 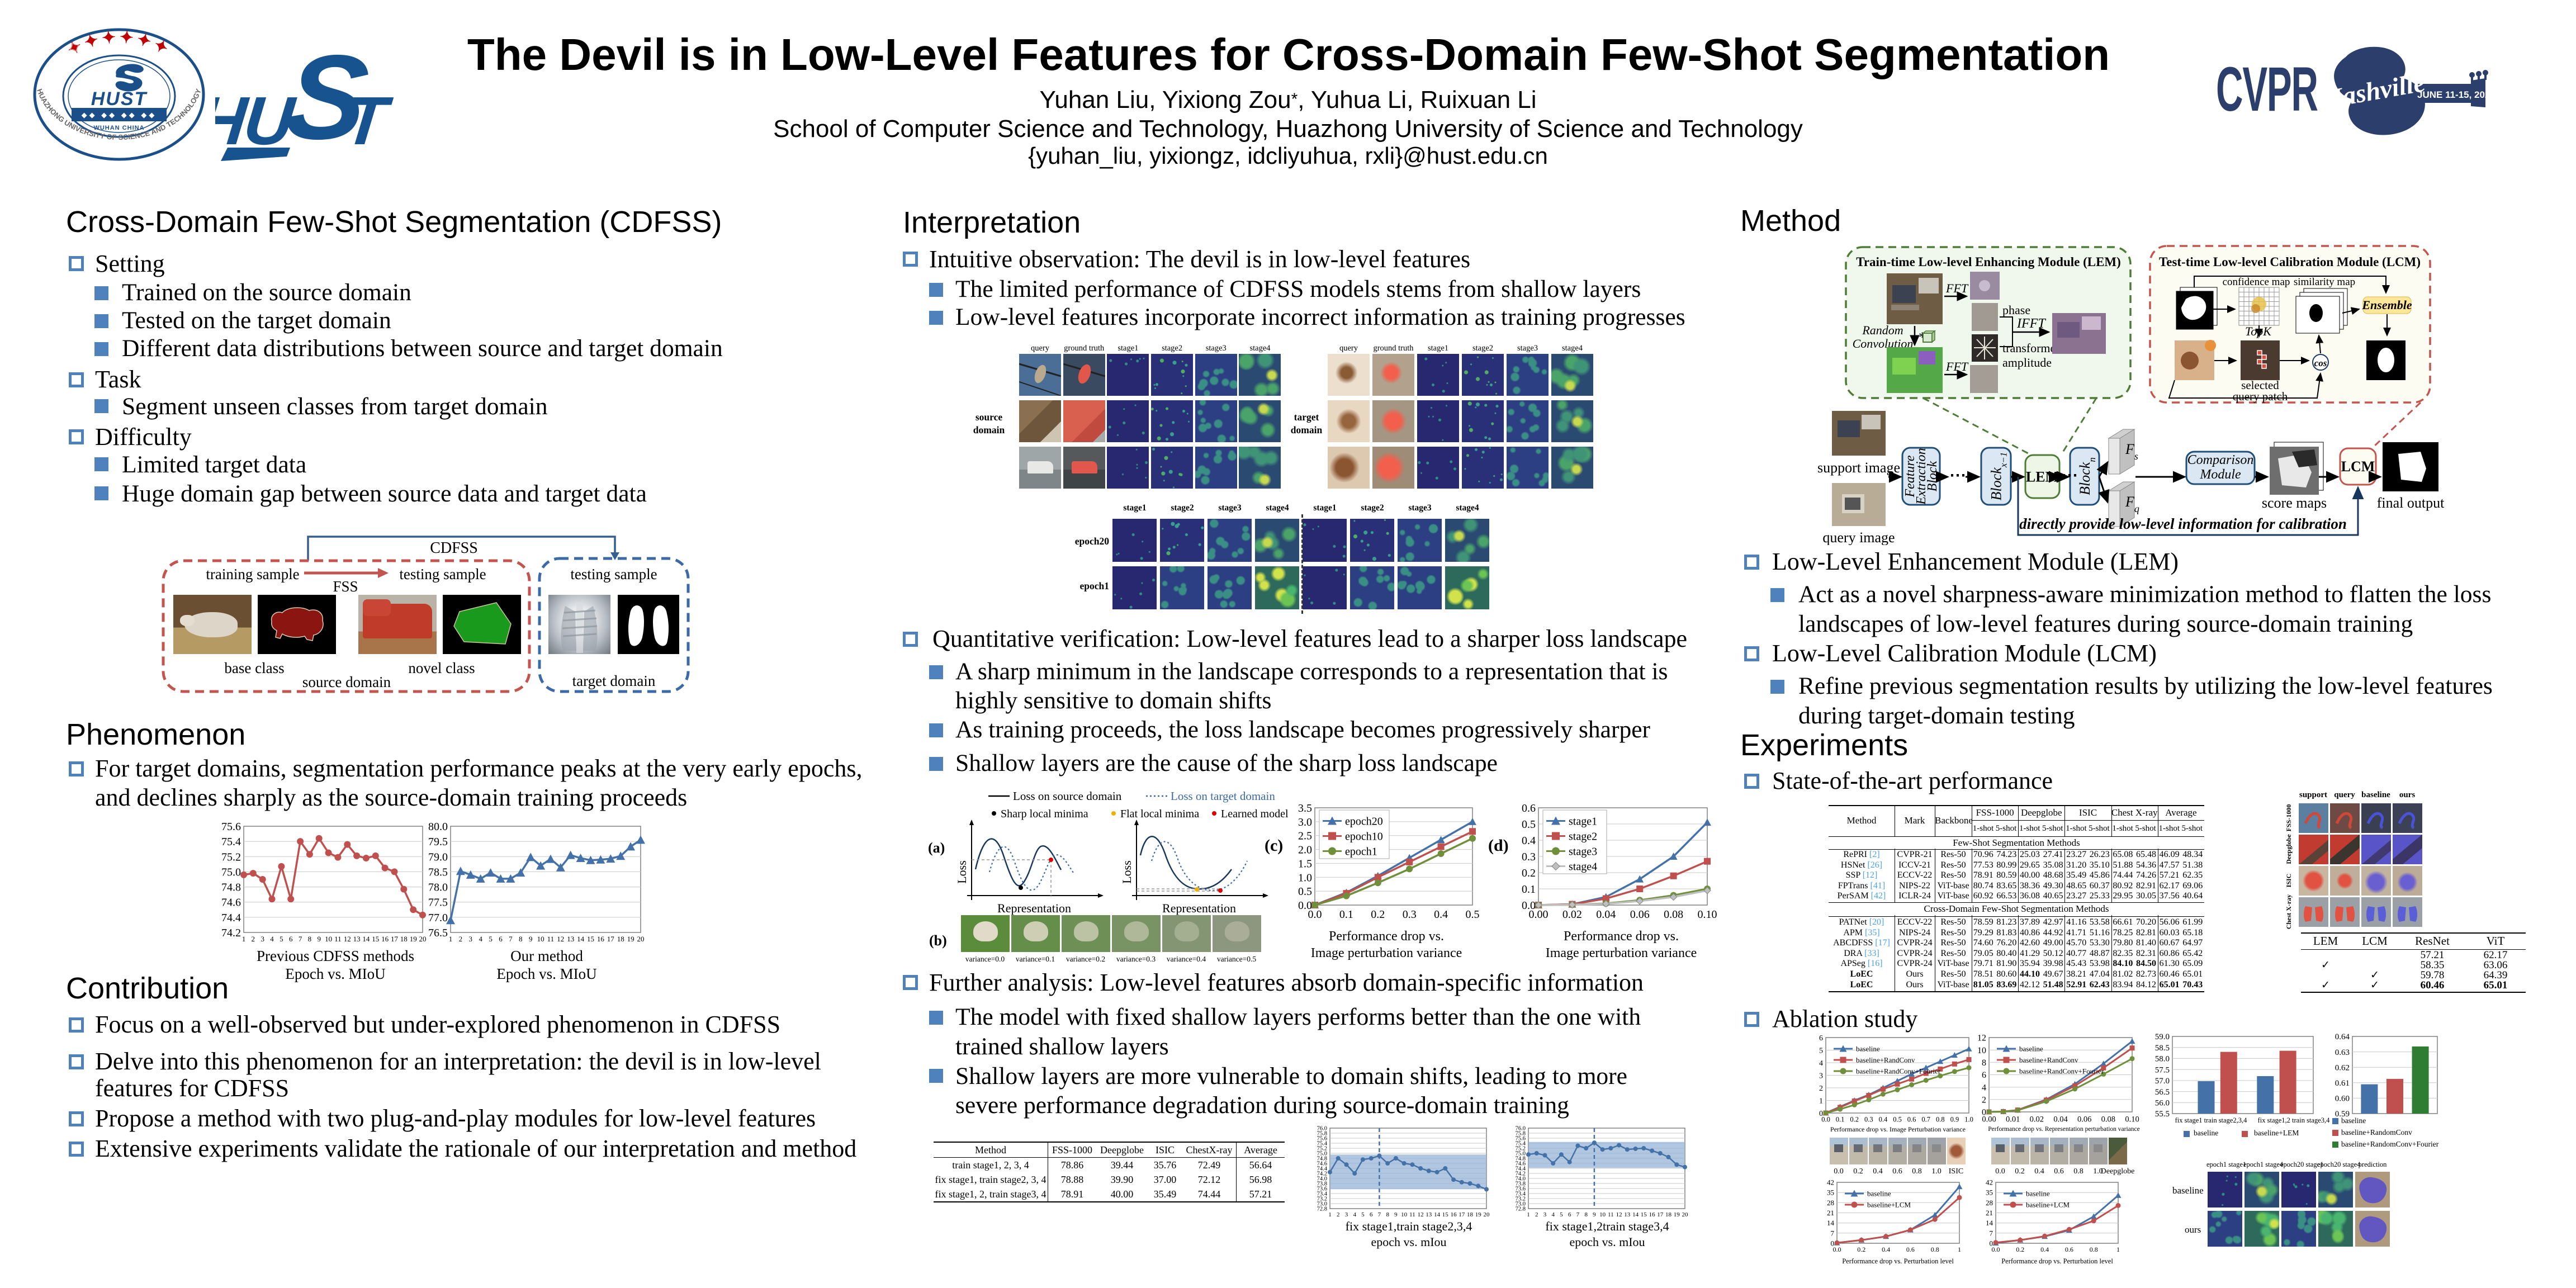 I want to click on svg-text: 79.0, so click(x=438, y=857).